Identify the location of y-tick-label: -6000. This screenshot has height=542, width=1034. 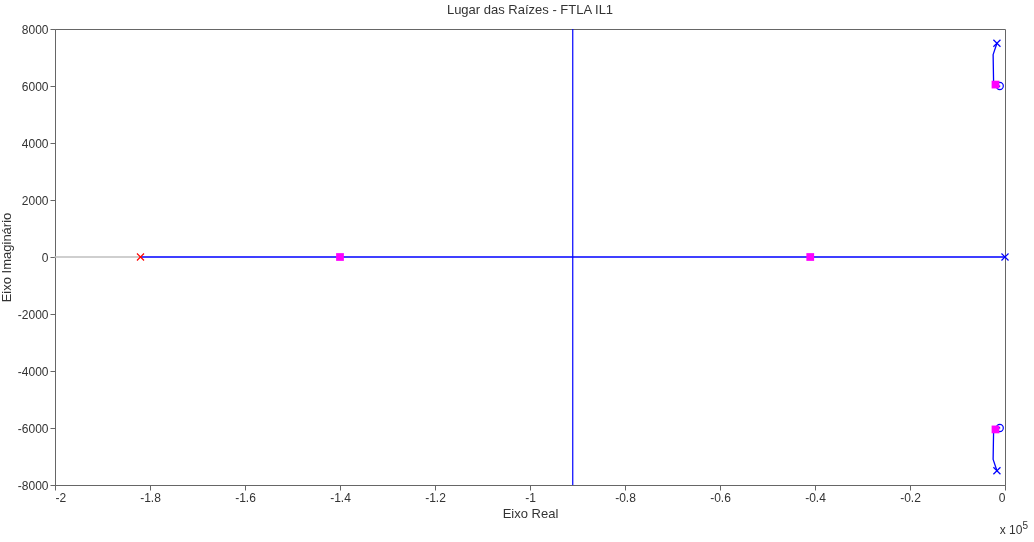
(33, 428).